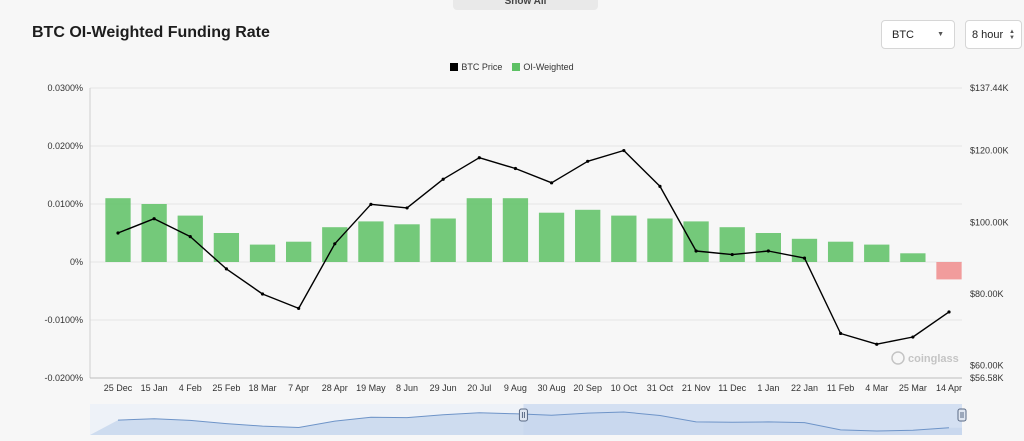 The width and height of the screenshot is (1024, 441). What do you see at coordinates (987, 378) in the screenshot?
I see `right-tick-label: $56.58K` at bounding box center [987, 378].